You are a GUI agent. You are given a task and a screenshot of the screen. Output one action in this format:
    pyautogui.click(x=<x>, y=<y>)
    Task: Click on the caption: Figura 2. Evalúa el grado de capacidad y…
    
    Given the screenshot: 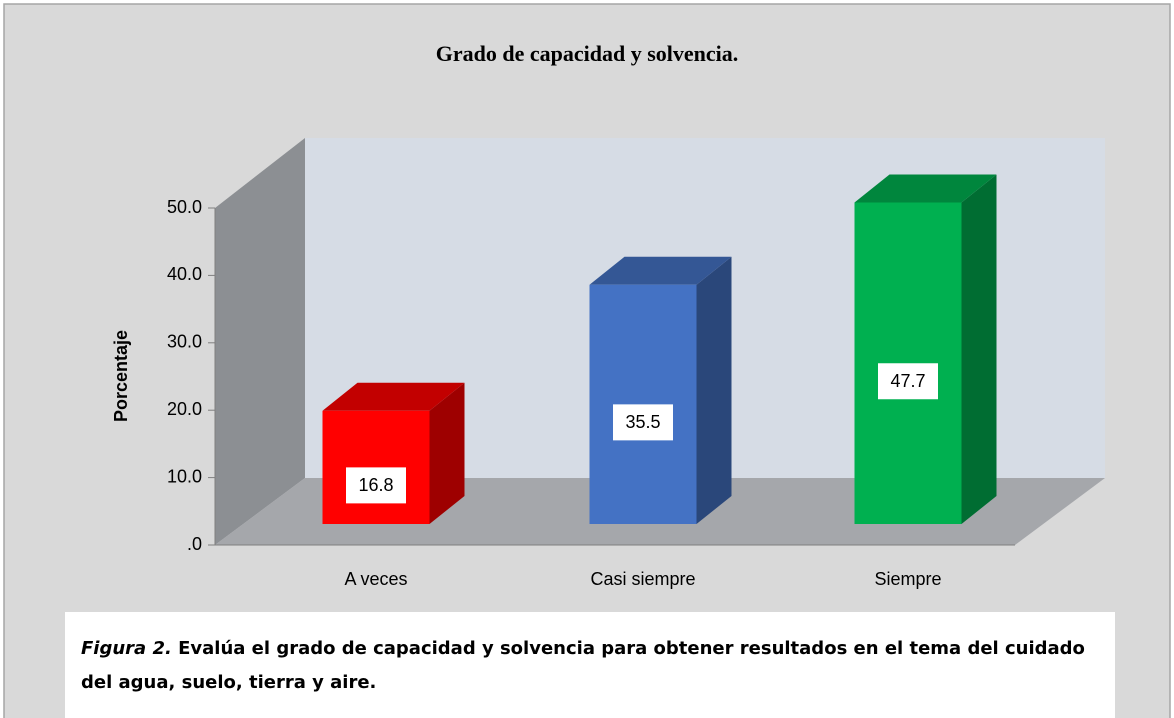 What is the action you would take?
    pyautogui.click(x=590, y=665)
    